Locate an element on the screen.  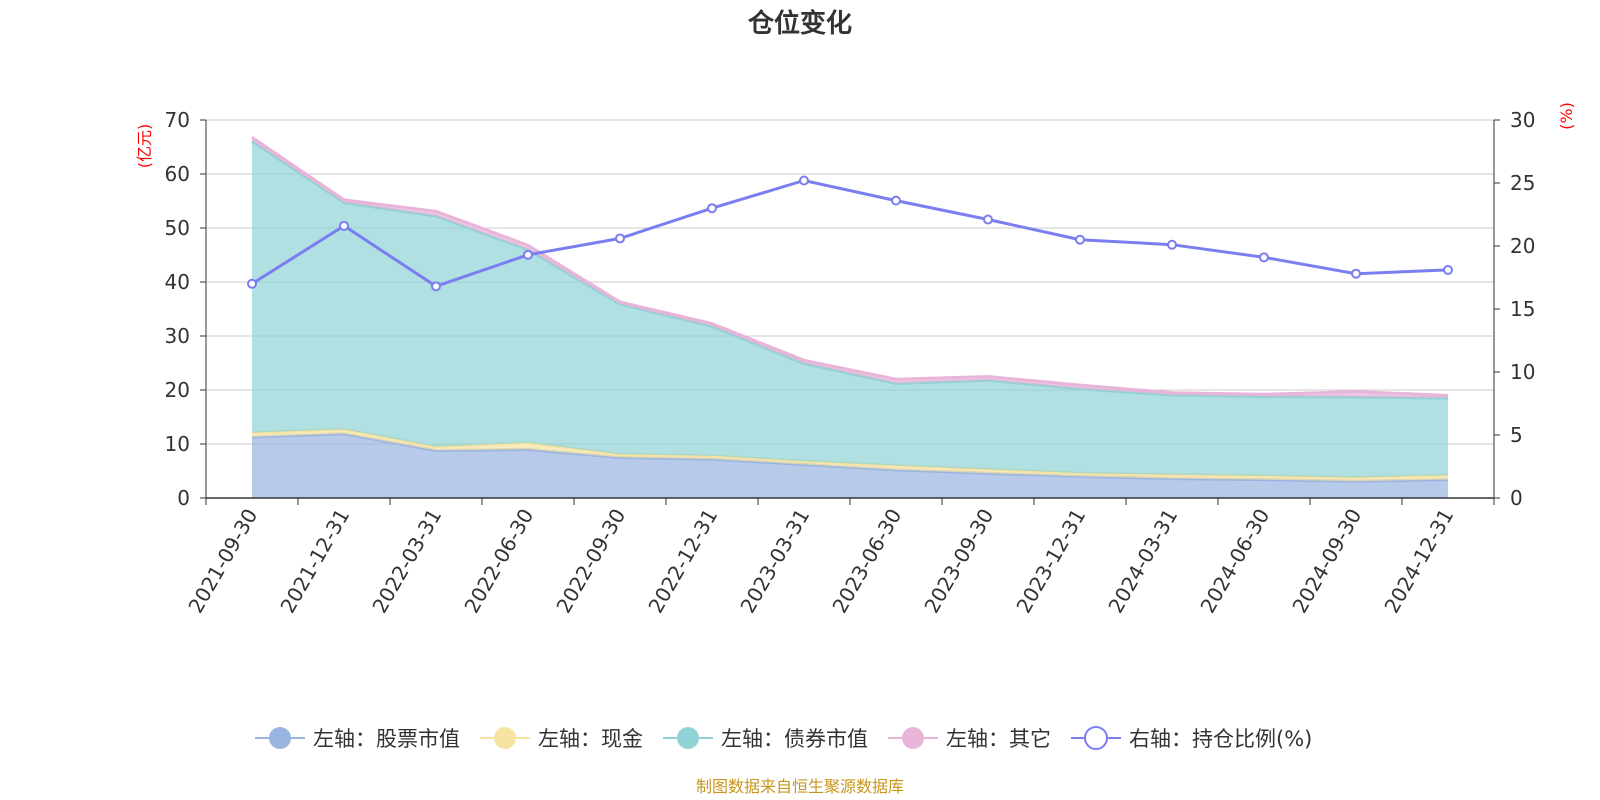
x-tick-label: 2021-09-30 is located at coordinates (222, 561).